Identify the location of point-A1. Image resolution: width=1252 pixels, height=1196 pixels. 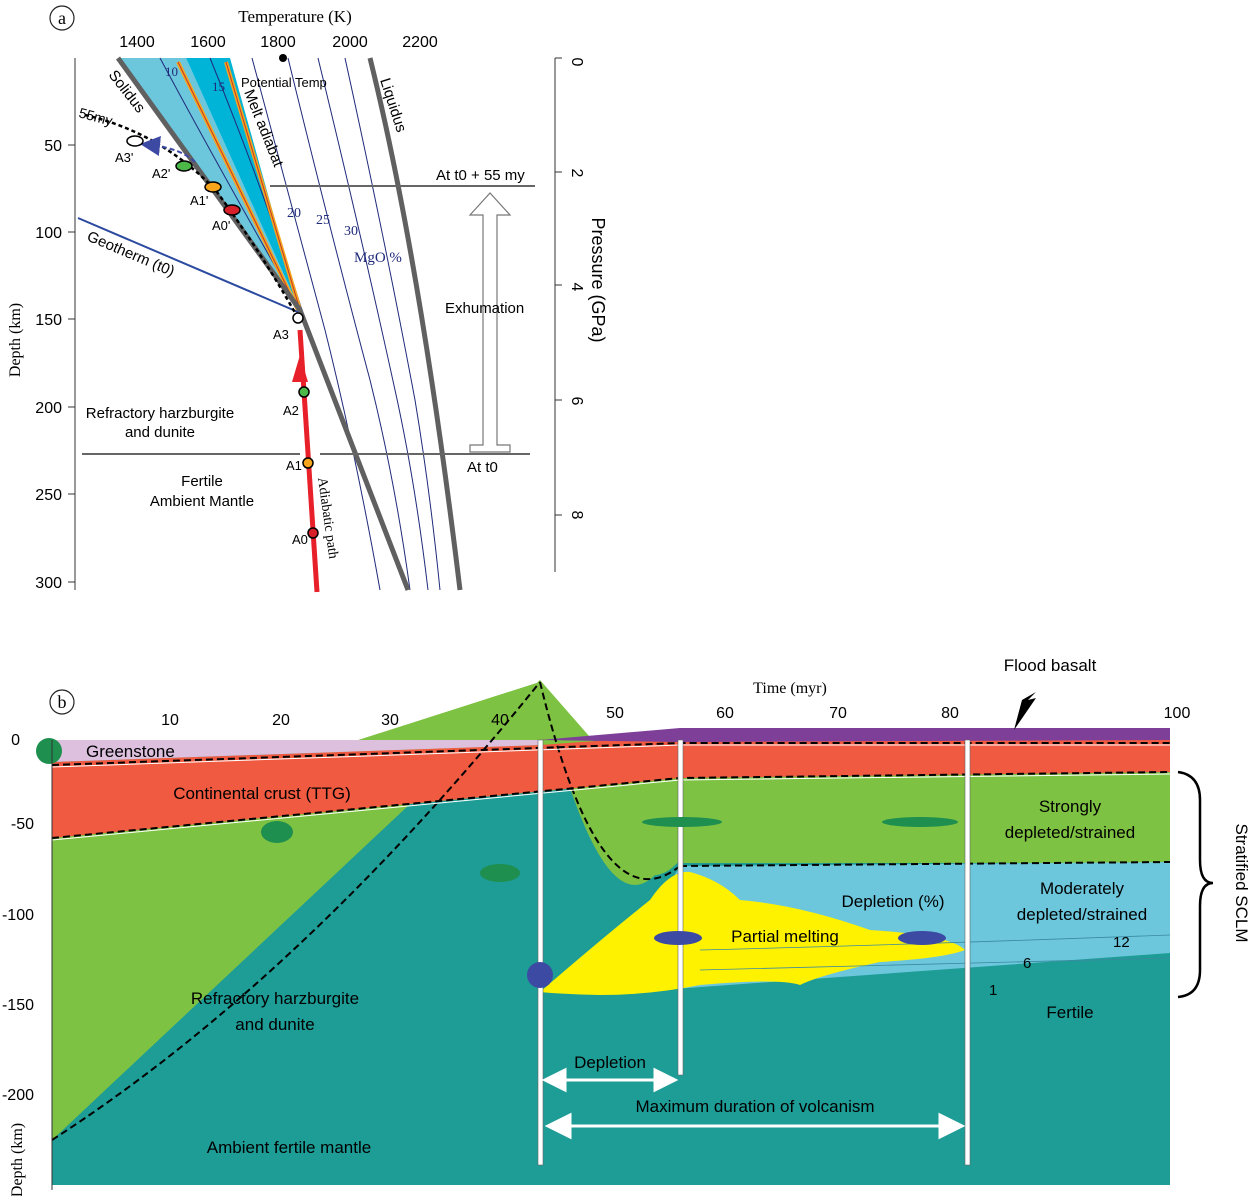
(308, 463).